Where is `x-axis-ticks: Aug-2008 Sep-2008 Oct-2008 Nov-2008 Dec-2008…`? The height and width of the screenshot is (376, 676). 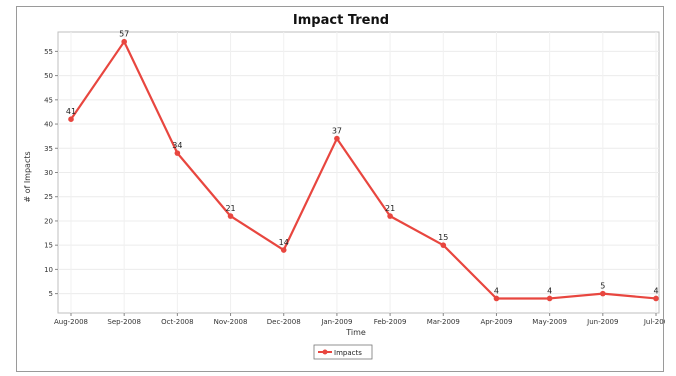
x-axis-ticks: Aug-2008 Sep-2008 Oct-2008 Nov-2008 Dec-2008… is located at coordinates (359, 319).